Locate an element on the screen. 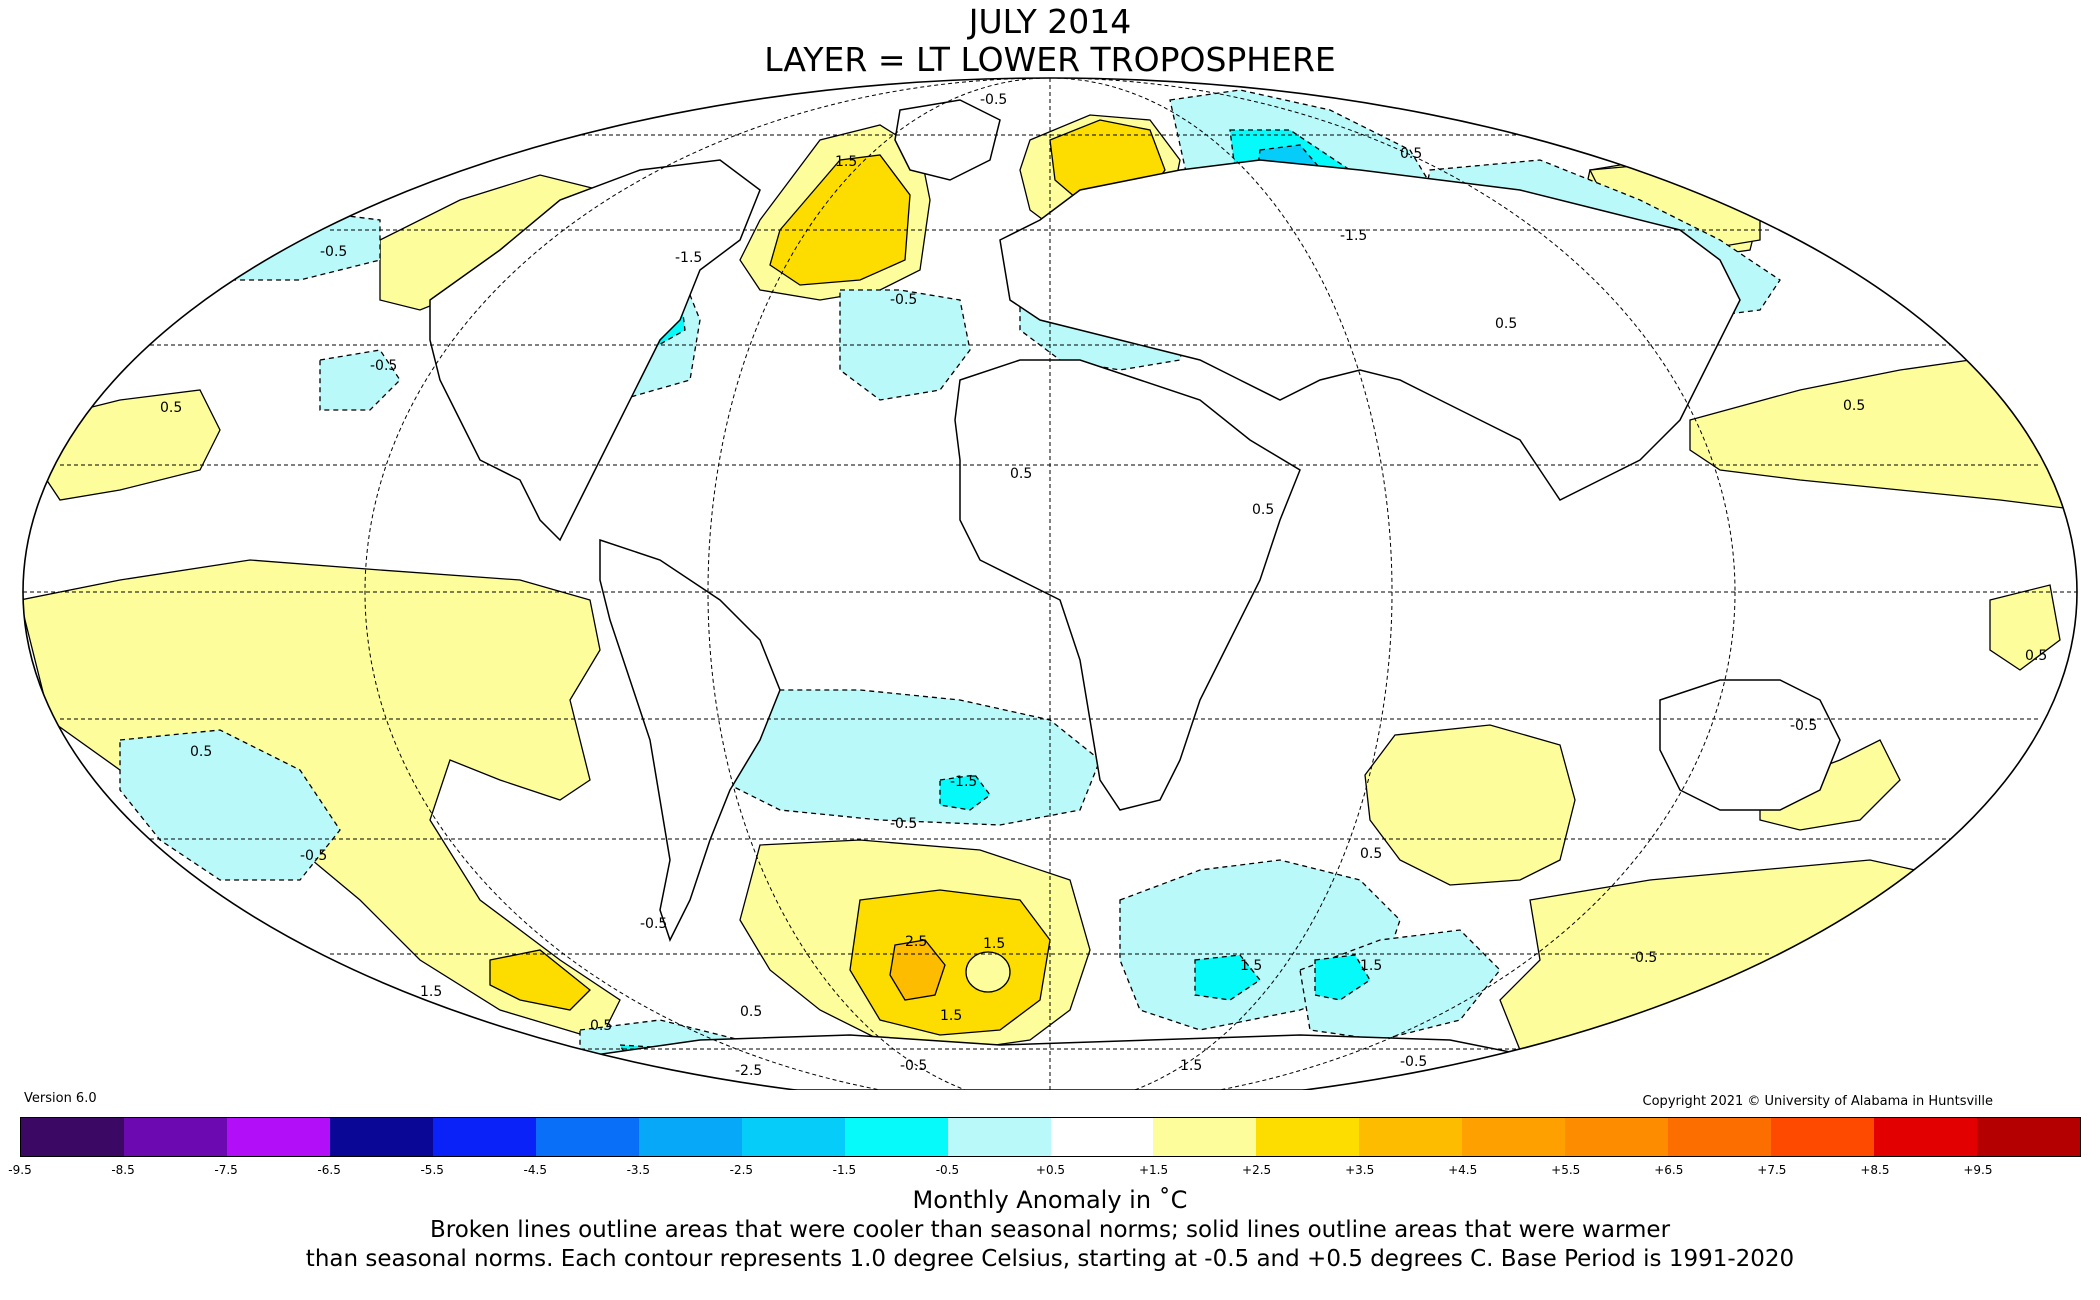 This screenshot has width=2100, height=1300. colorbar-tick-label: -9.5 is located at coordinates (20, 1170).